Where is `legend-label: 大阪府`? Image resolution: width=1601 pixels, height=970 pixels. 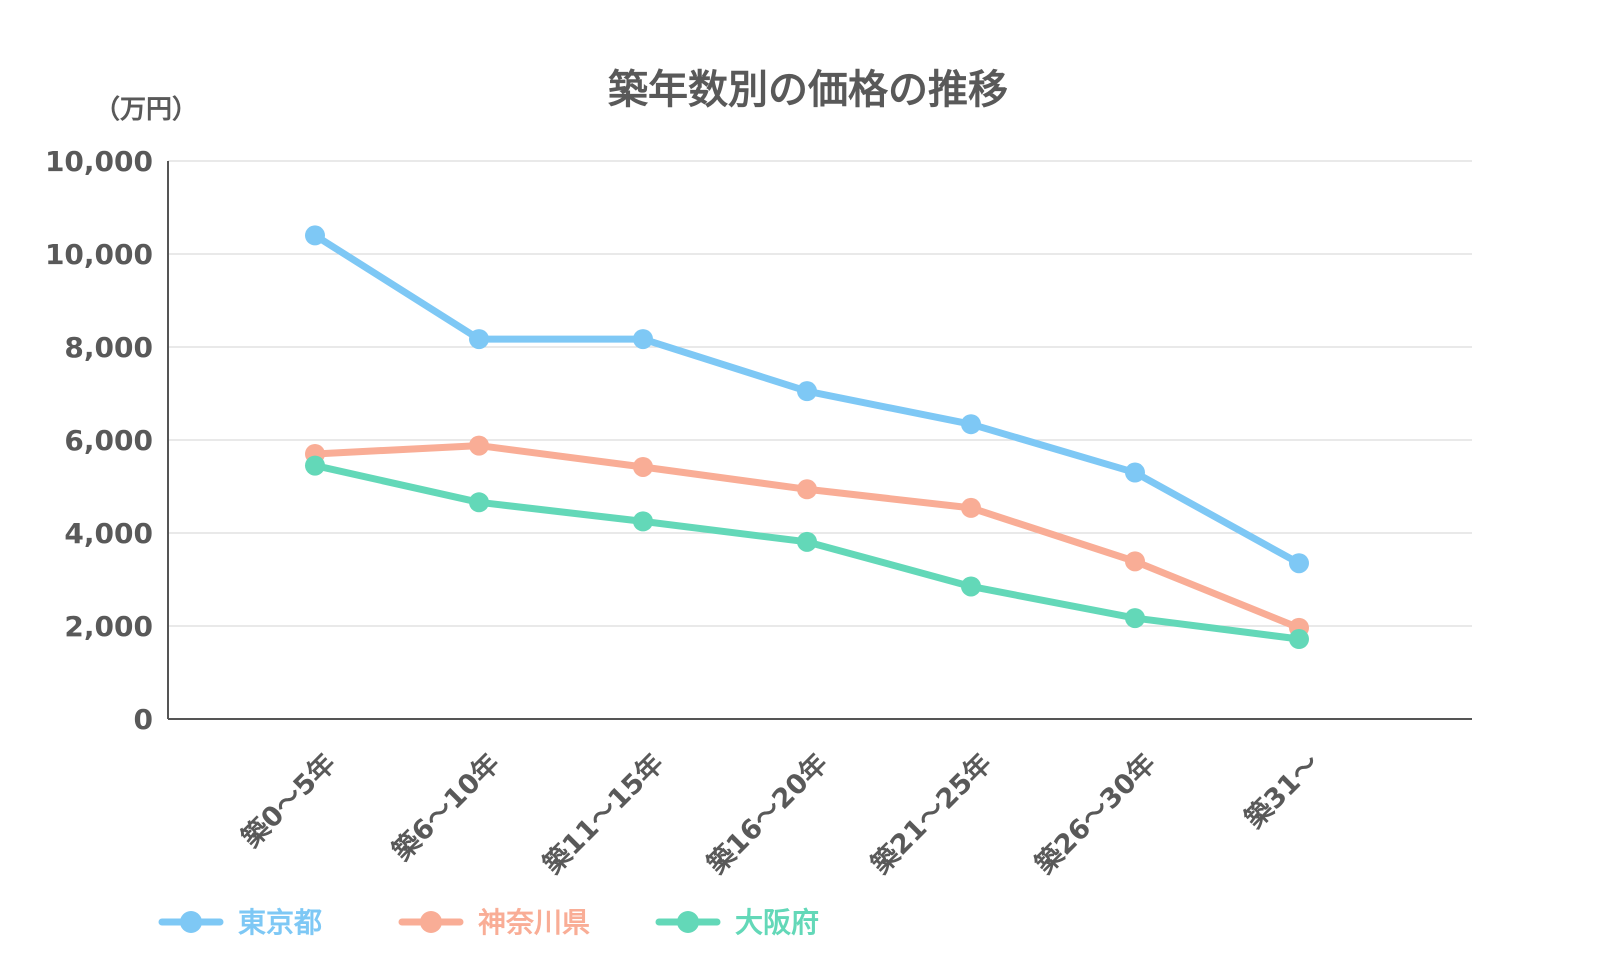 legend-label: 大阪府 is located at coordinates (777, 922).